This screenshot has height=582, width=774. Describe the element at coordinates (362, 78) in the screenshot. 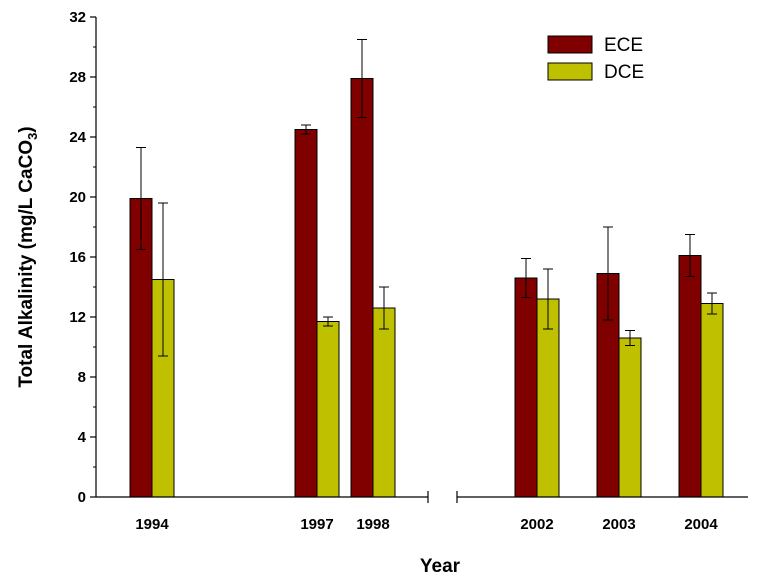

I see `error-bar-ece-1998` at that location.